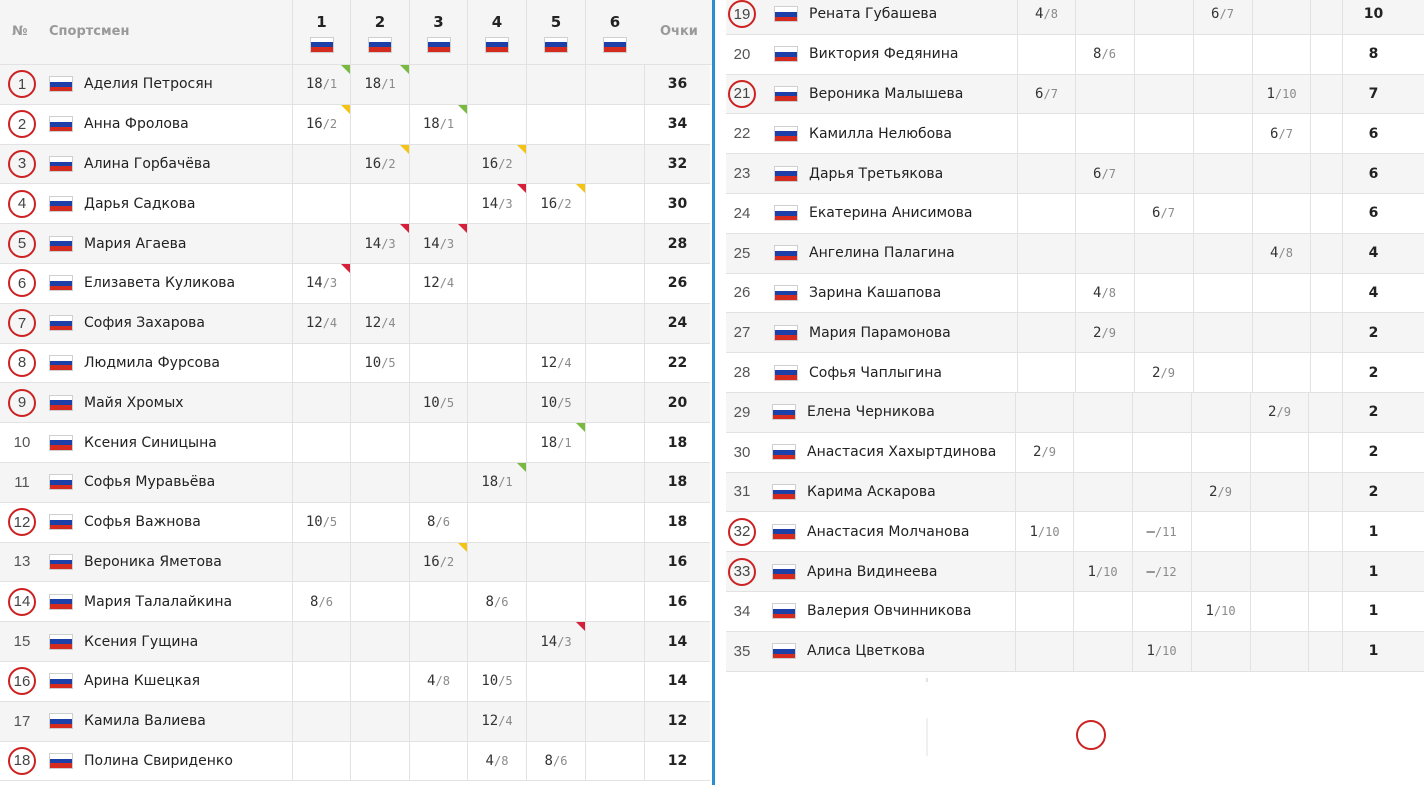  Describe the element at coordinates (886, 93) in the screenshot. I see `athlete-name: Вероника Малышева` at that location.